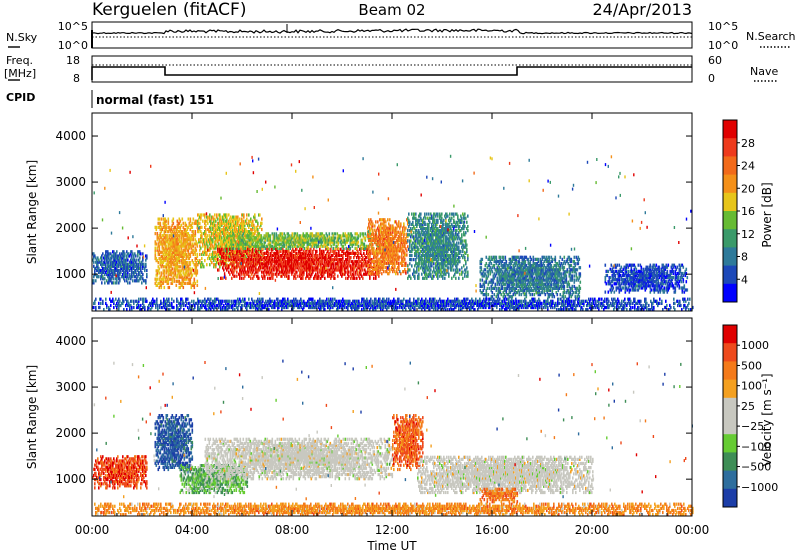  I want to click on n-search-label: N.Search, so click(771, 36).